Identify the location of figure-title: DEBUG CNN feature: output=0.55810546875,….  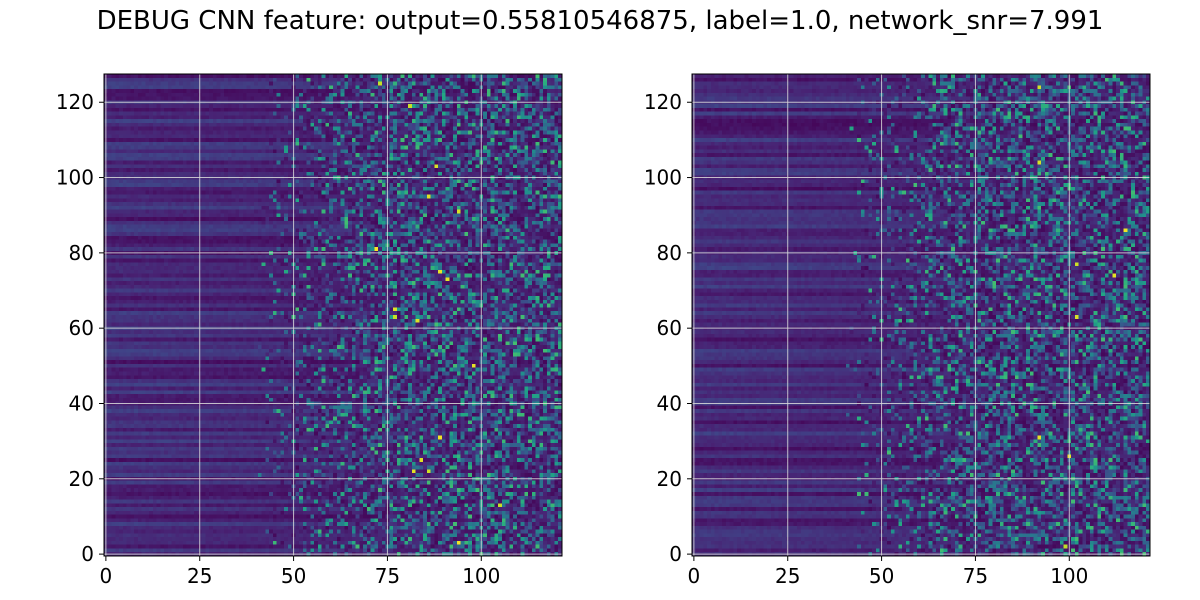
(600, 21).